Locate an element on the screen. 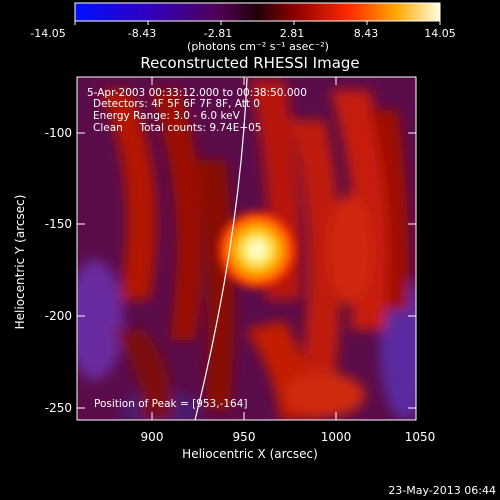  colorbar-tick-label: 2.81 is located at coordinates (292, 33).